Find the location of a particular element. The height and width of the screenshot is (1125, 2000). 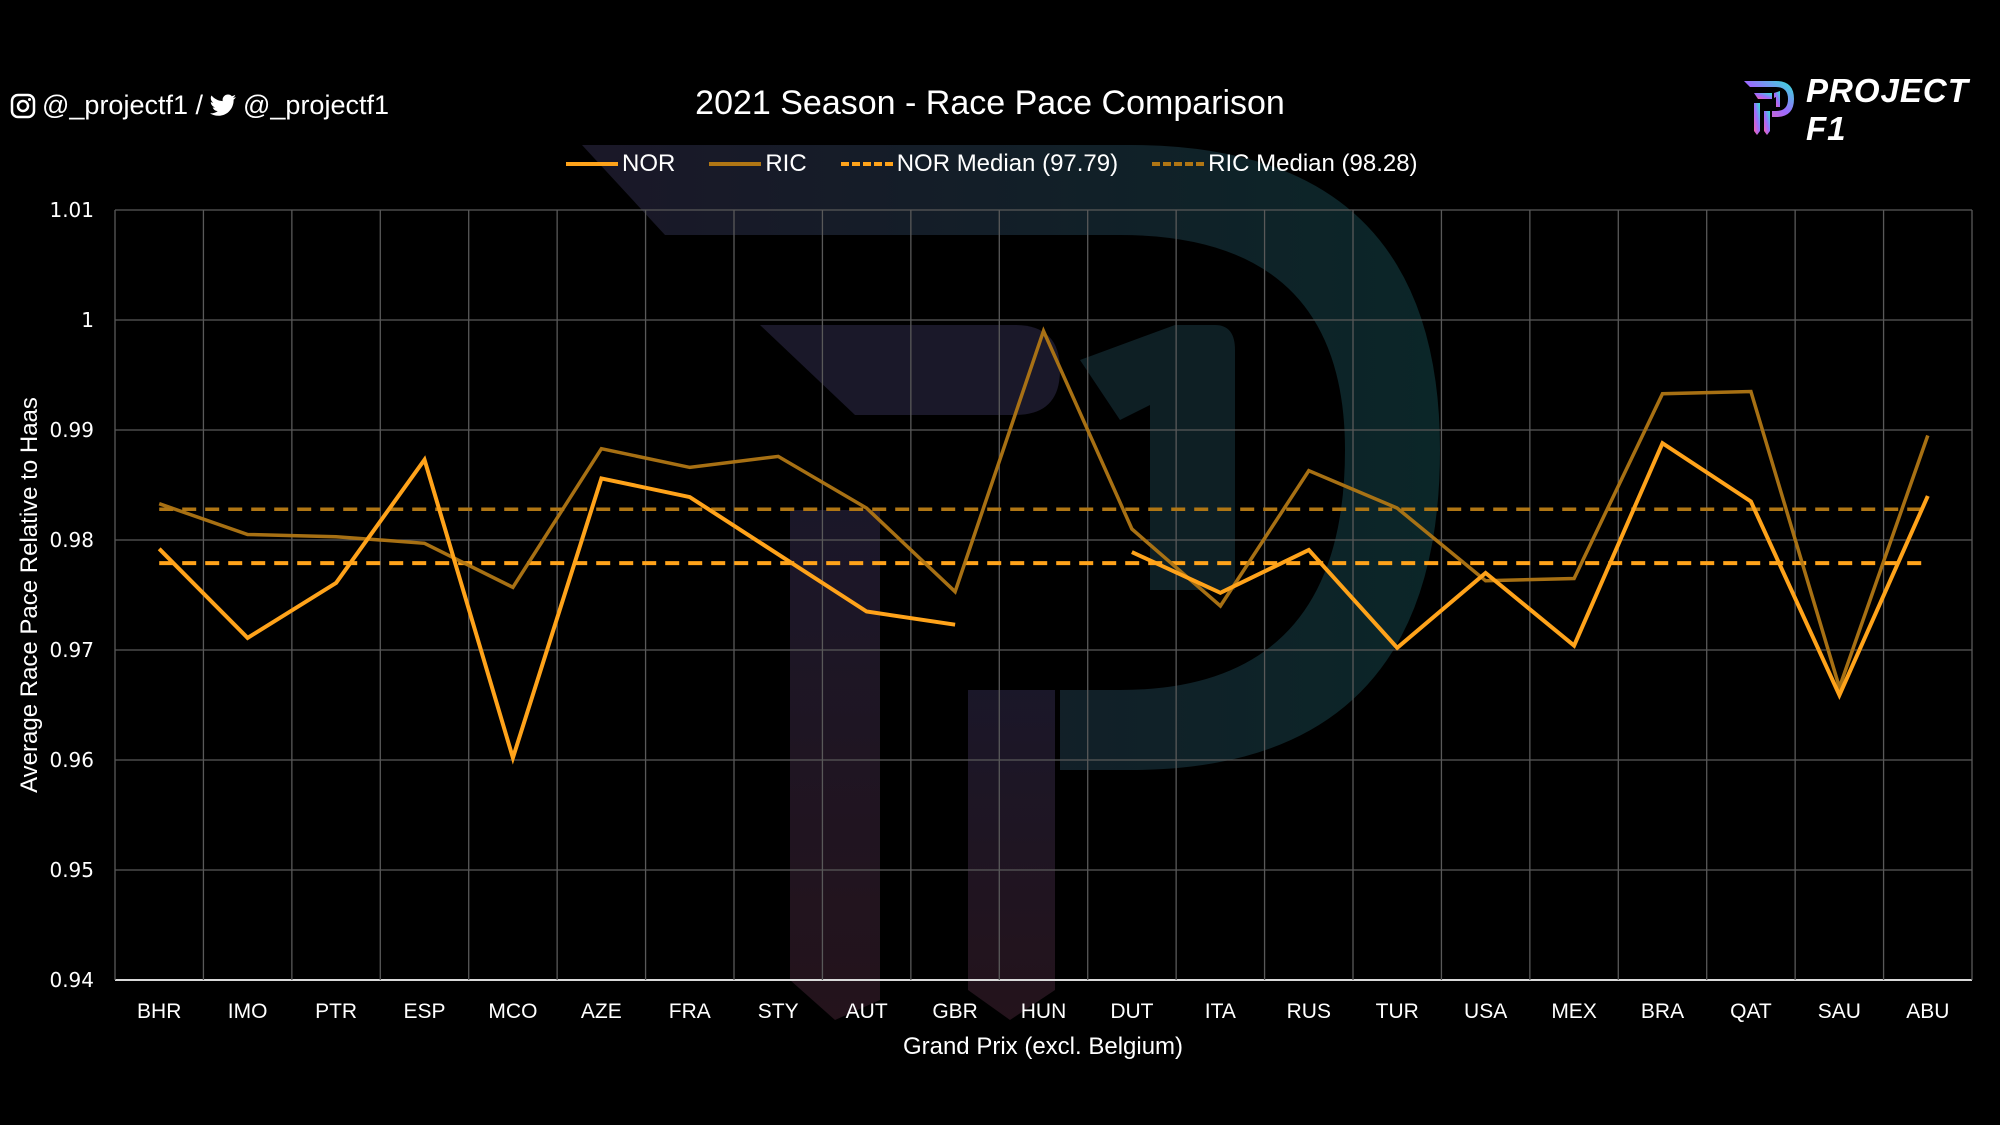

instagram-icon is located at coordinates (23, 106).